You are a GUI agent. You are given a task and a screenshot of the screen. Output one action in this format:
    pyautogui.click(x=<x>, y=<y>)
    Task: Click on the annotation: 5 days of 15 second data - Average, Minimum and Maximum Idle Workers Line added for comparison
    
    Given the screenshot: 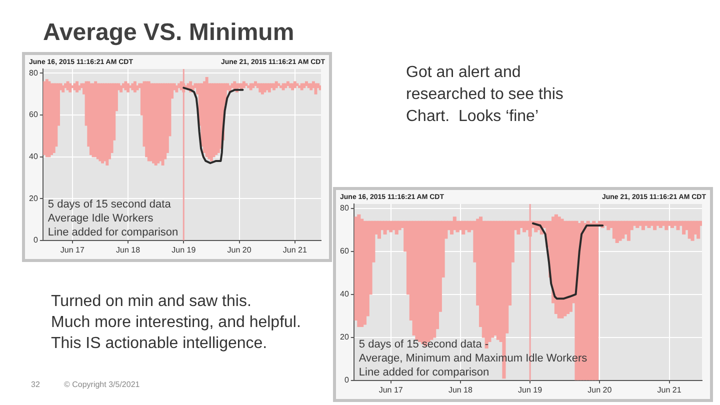 What is the action you would take?
    pyautogui.click(x=473, y=358)
    